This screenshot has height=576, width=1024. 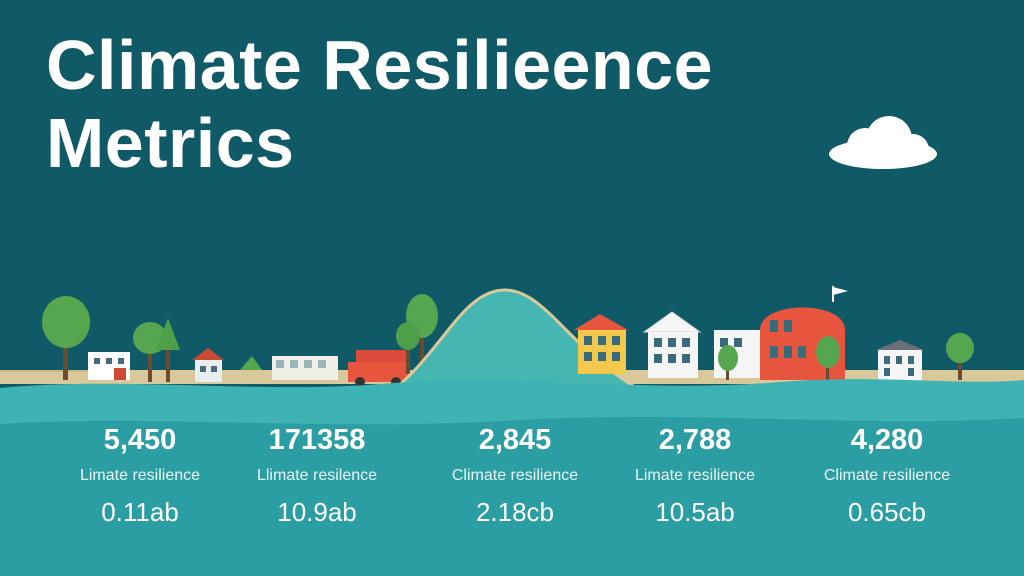 I want to click on metric-label: Llimate resilence, so click(x=317, y=475).